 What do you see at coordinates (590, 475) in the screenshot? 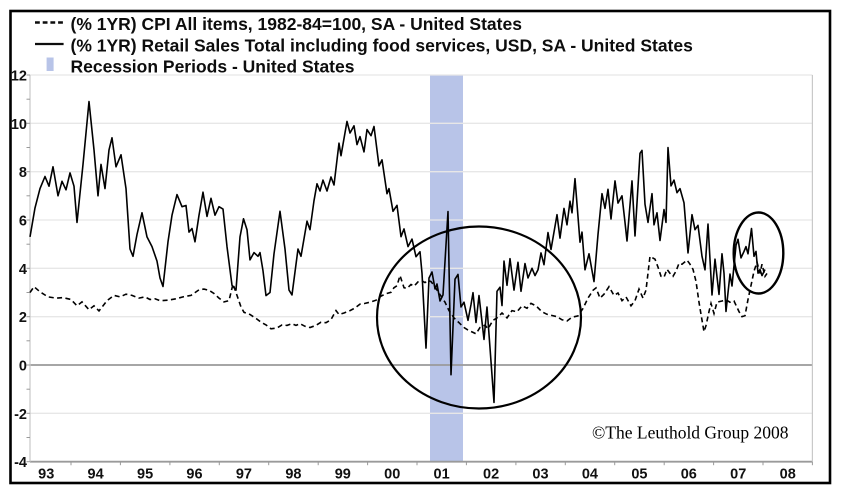
I see `svg-text: 04` at bounding box center [590, 475].